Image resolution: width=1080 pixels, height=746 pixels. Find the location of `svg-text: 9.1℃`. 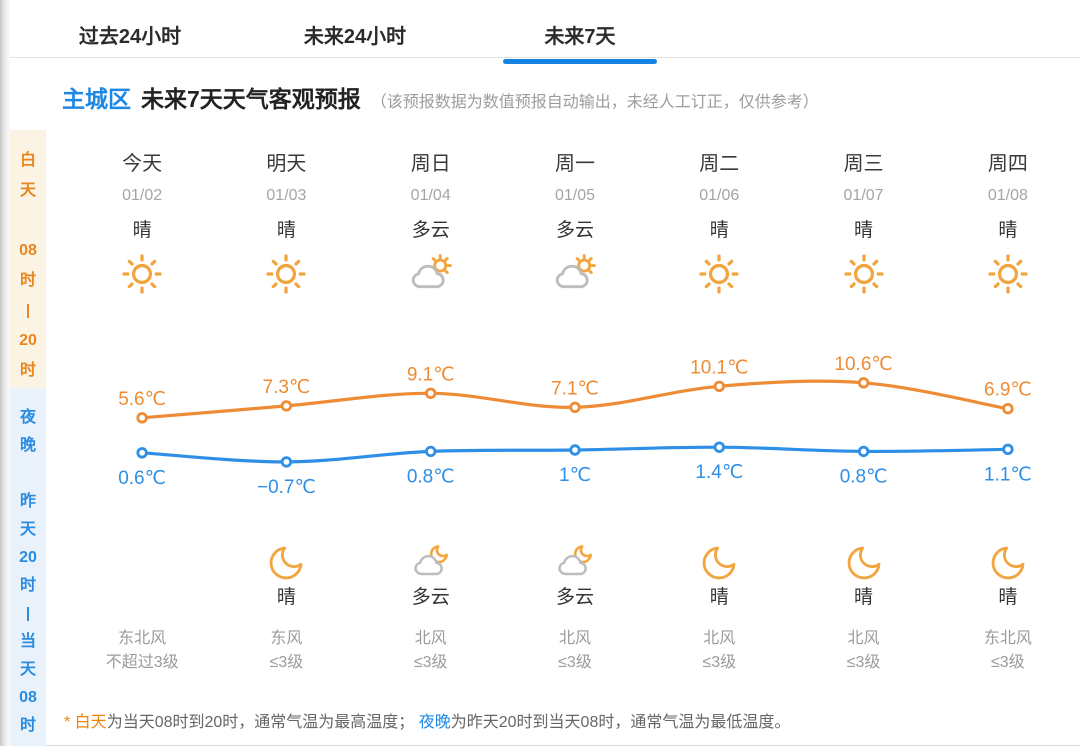

svg-text: 9.1℃ is located at coordinates (431, 374).